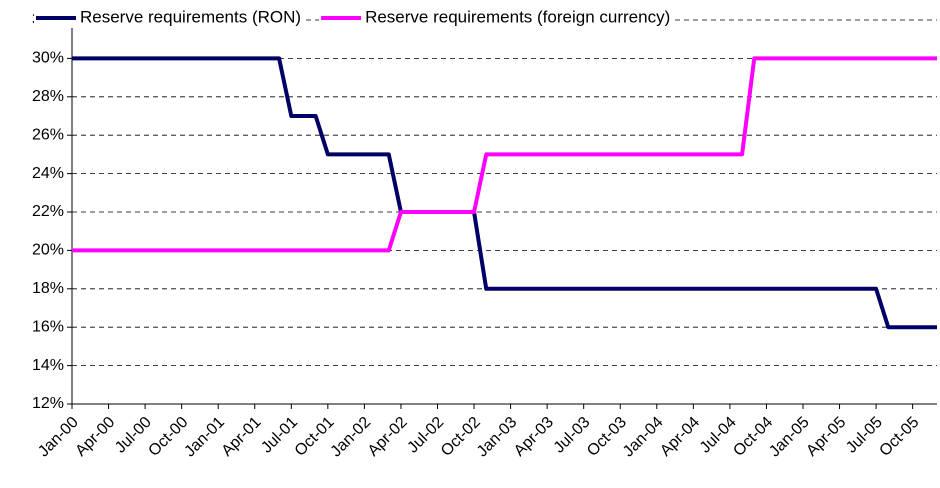  Describe the element at coordinates (48, 365) in the screenshot. I see `y-tick-label: 14%` at that location.